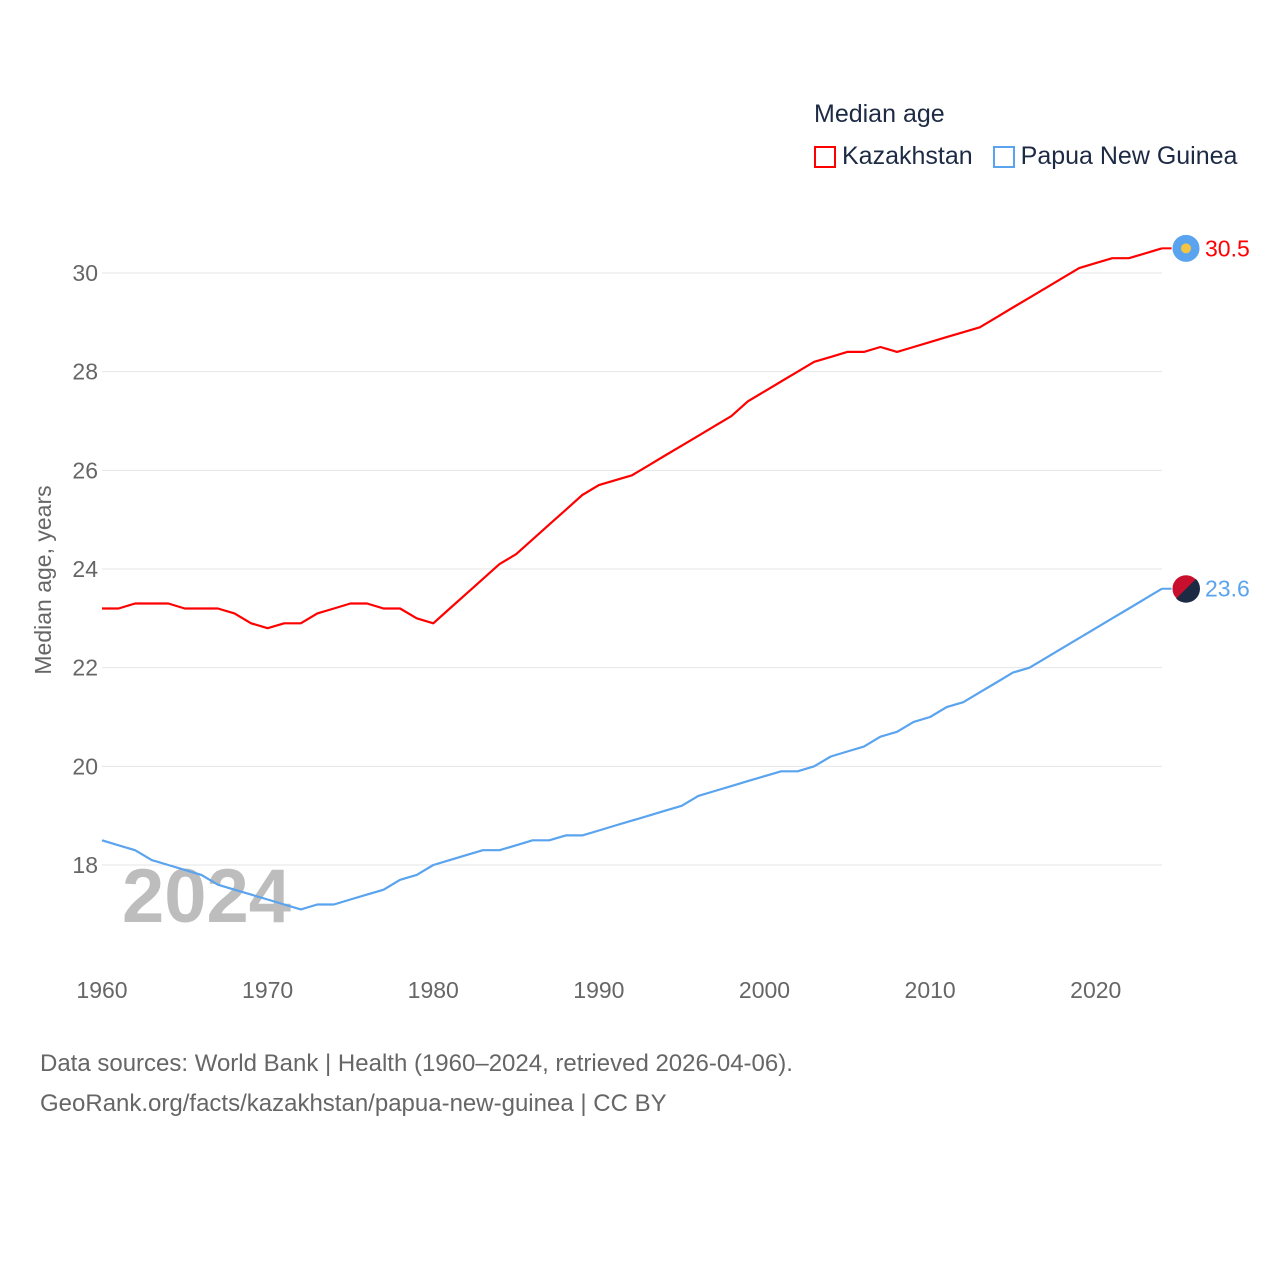  What do you see at coordinates (1227, 589) in the screenshot?
I see `end-value-label: 23.6` at bounding box center [1227, 589].